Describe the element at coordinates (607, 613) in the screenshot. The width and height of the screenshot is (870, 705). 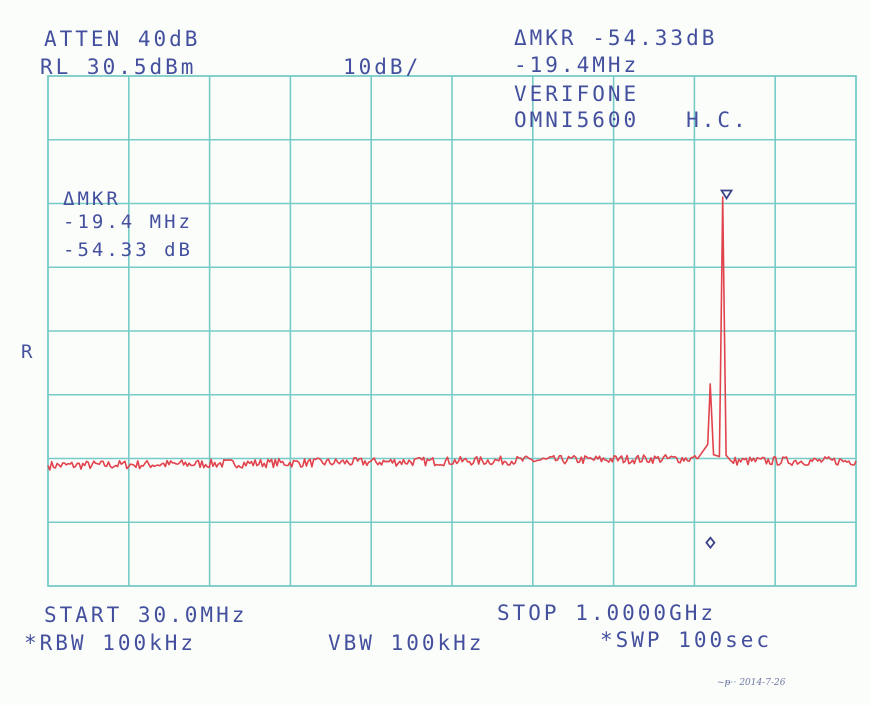
I see `stop-freq-label: STOP 1.0000GHz` at that location.